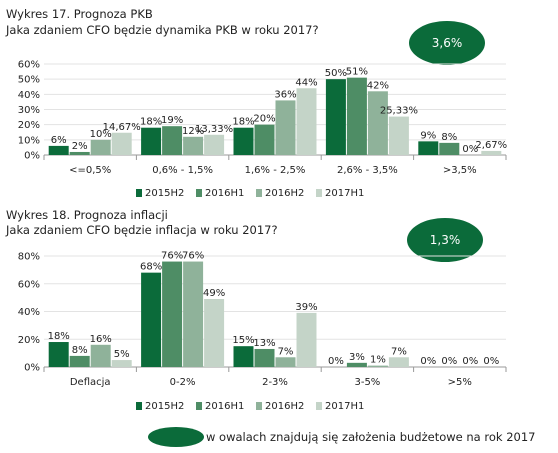 This screenshot has height=453, width=558. I want to click on footnote-oval-icon, so click(176, 437).